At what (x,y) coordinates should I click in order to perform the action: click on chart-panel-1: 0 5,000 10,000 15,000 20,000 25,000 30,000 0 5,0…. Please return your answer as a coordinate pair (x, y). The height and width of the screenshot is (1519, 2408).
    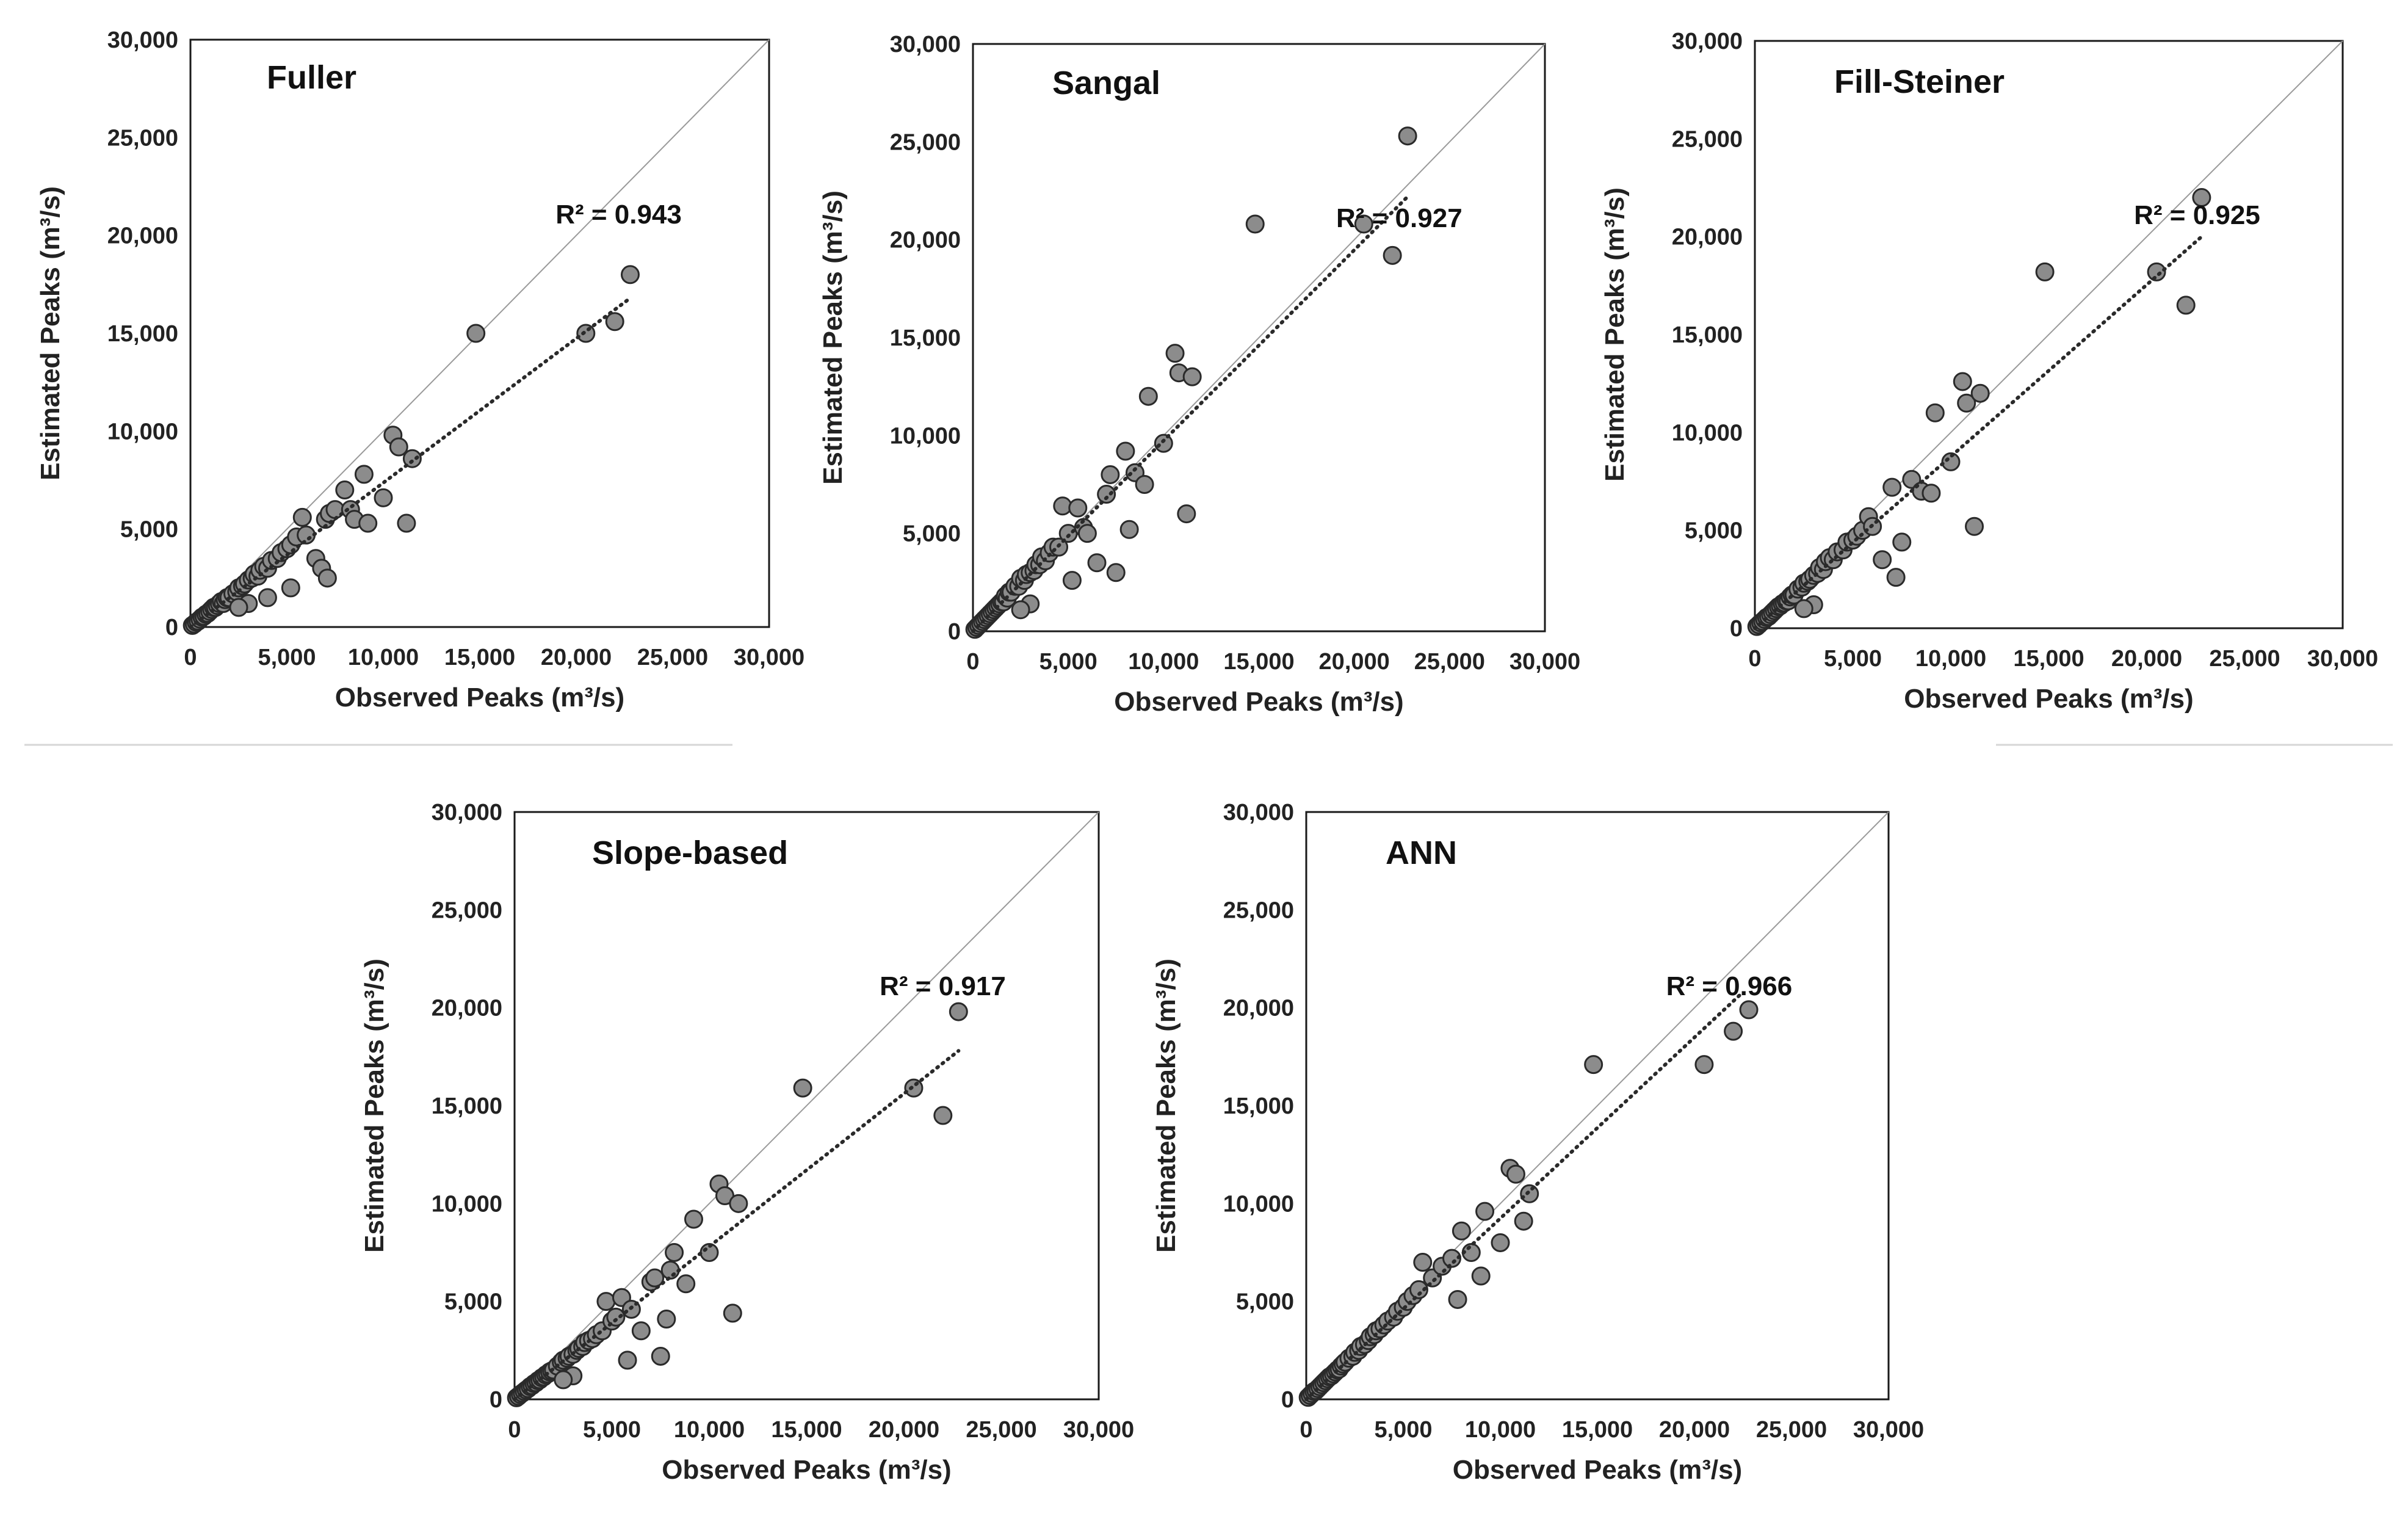
    Looking at the image, I should click on (419, 370).